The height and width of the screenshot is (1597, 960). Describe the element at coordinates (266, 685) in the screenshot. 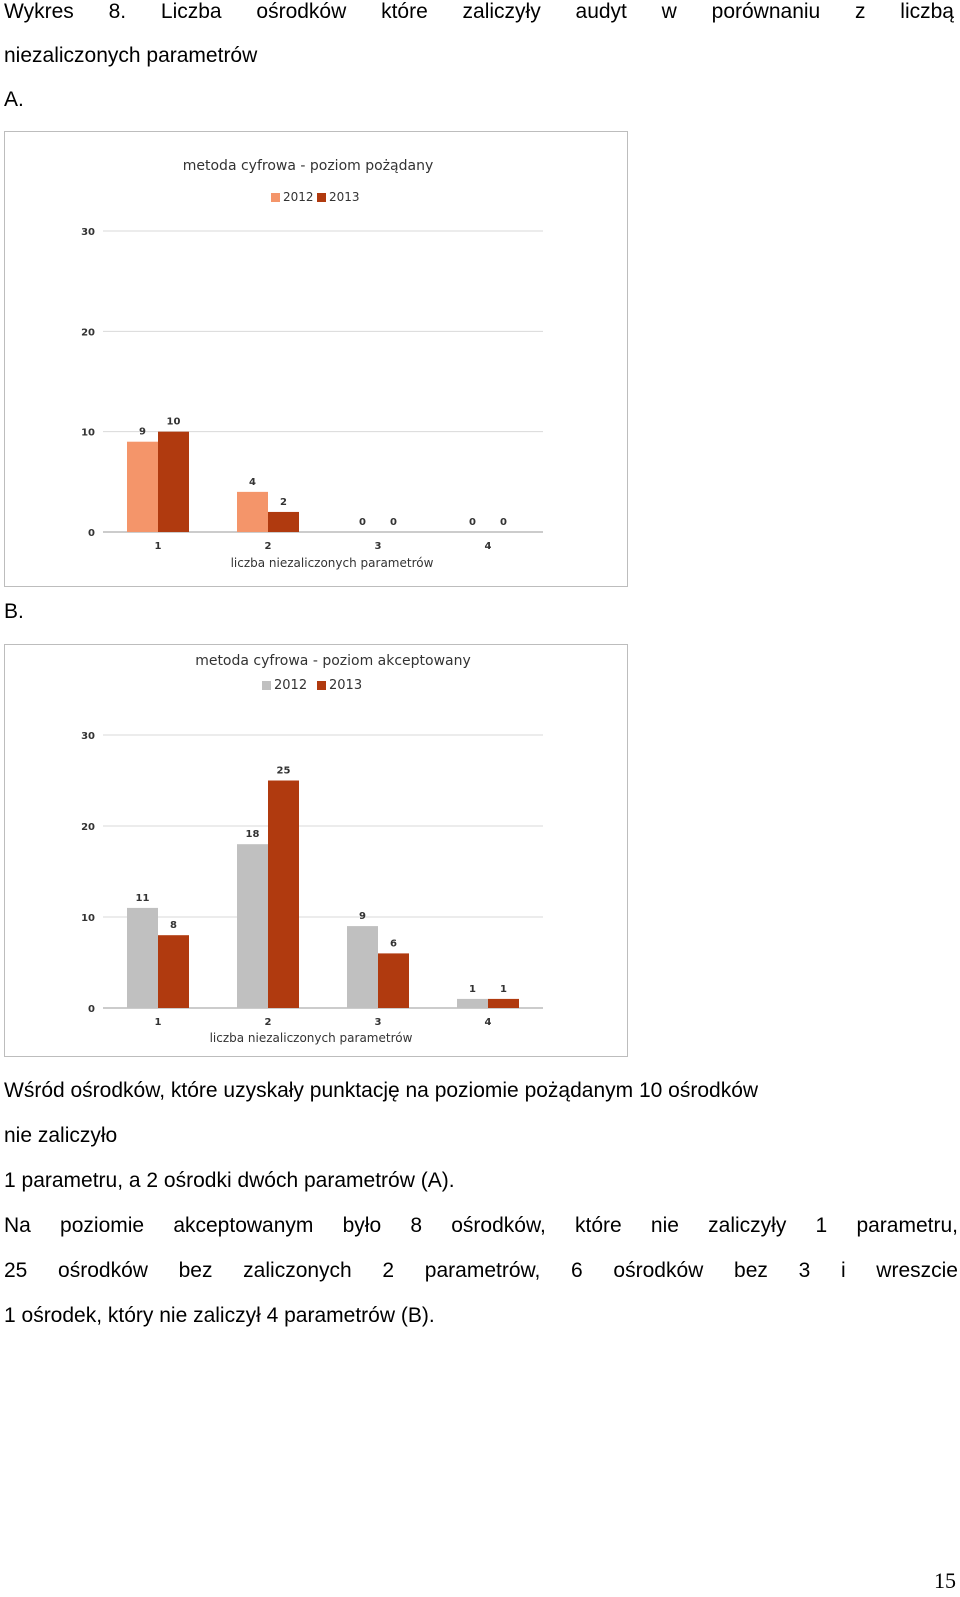

I see `chart-b-legend-swatch-2012` at that location.